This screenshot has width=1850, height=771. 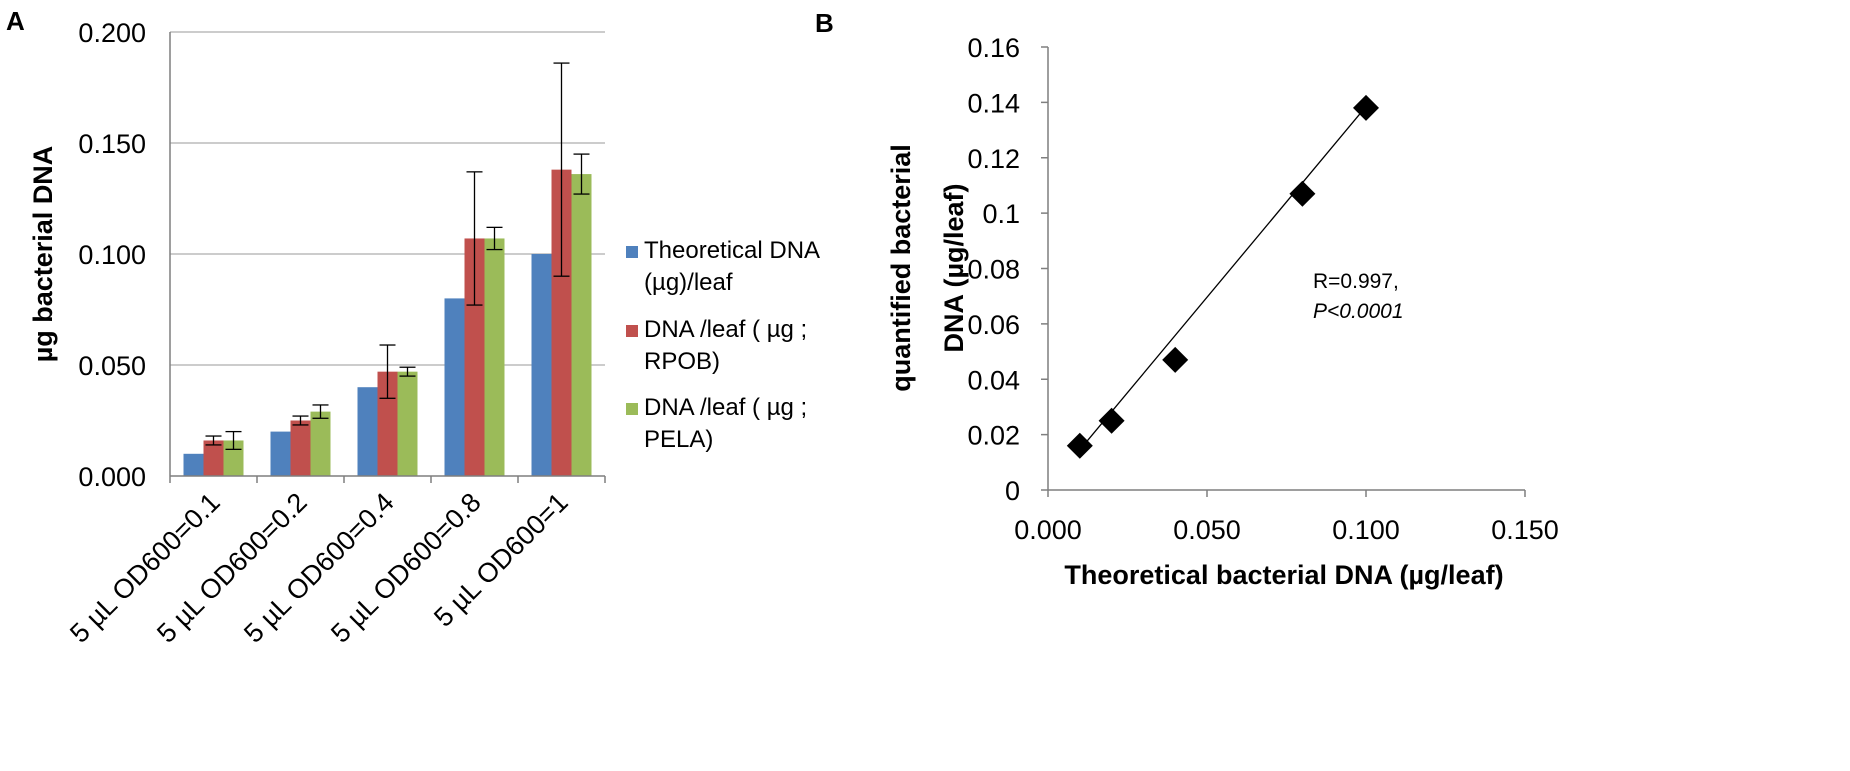 What do you see at coordinates (1048, 530) in the screenshot?
I see `b-x-tick-label: 0.000` at bounding box center [1048, 530].